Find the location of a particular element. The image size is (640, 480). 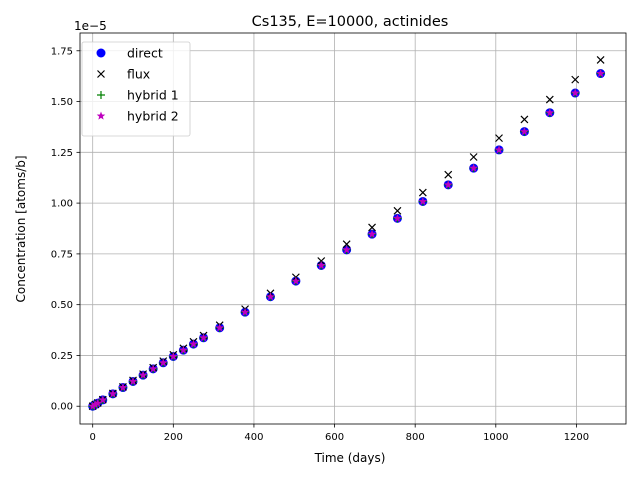

legend-entry: direct is located at coordinates (129, 53).